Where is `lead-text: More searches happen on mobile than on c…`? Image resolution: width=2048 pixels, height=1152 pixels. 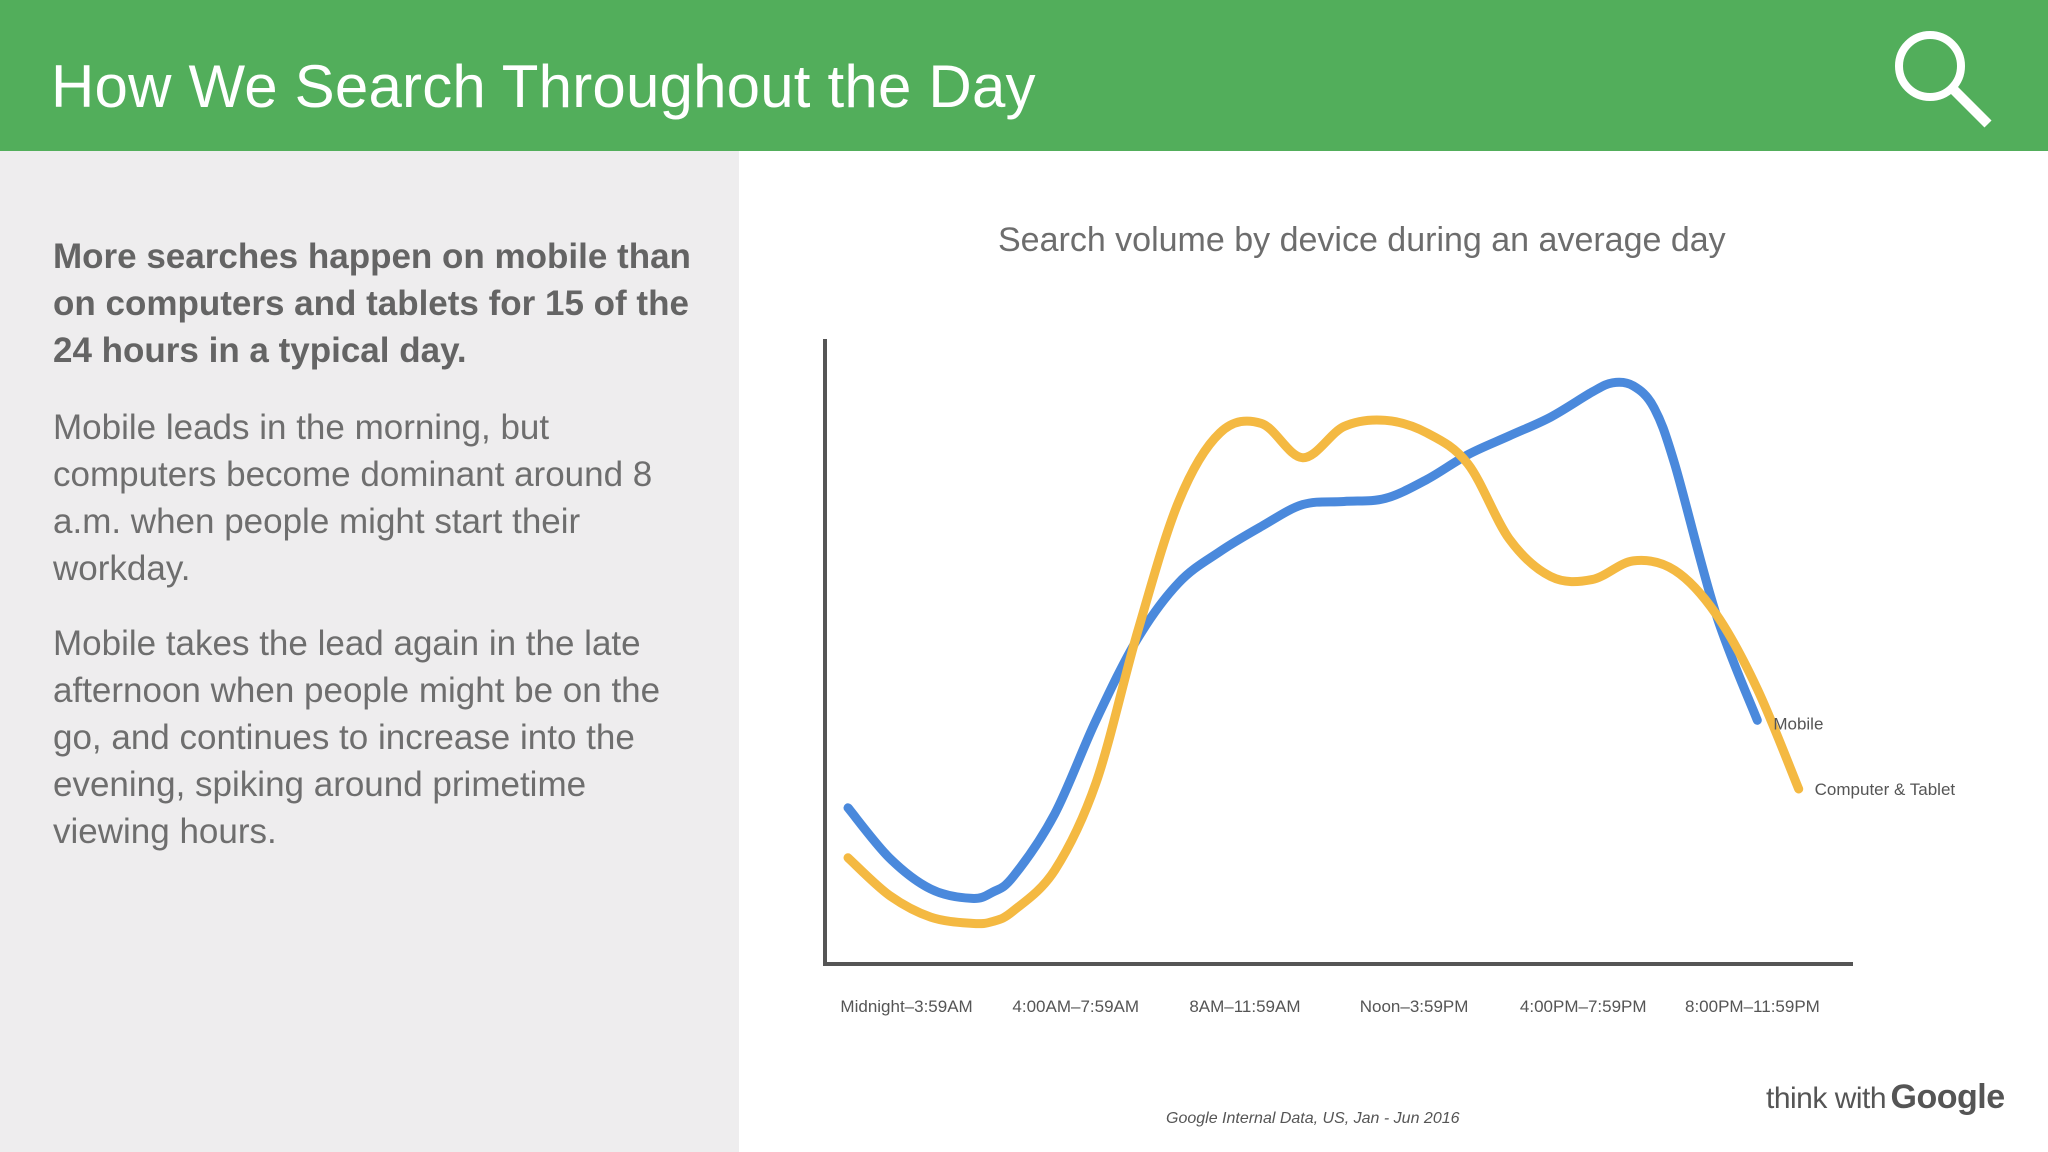 lead-text: More searches happen on mobile than on c… is located at coordinates (372, 303).